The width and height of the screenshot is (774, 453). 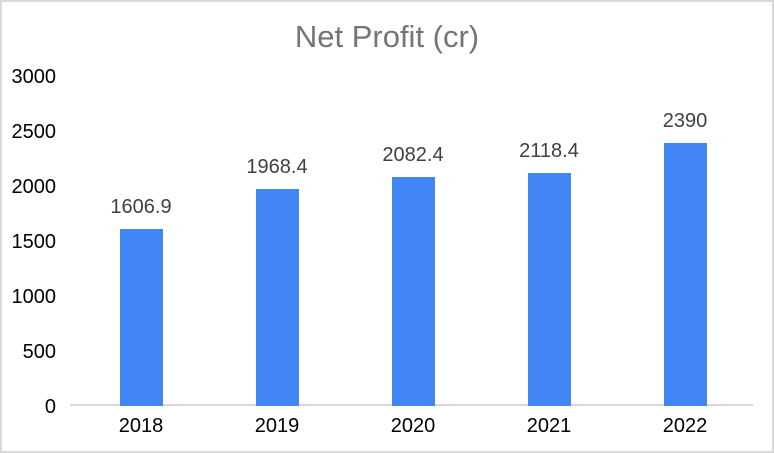 I want to click on bar-2020, so click(x=413, y=291).